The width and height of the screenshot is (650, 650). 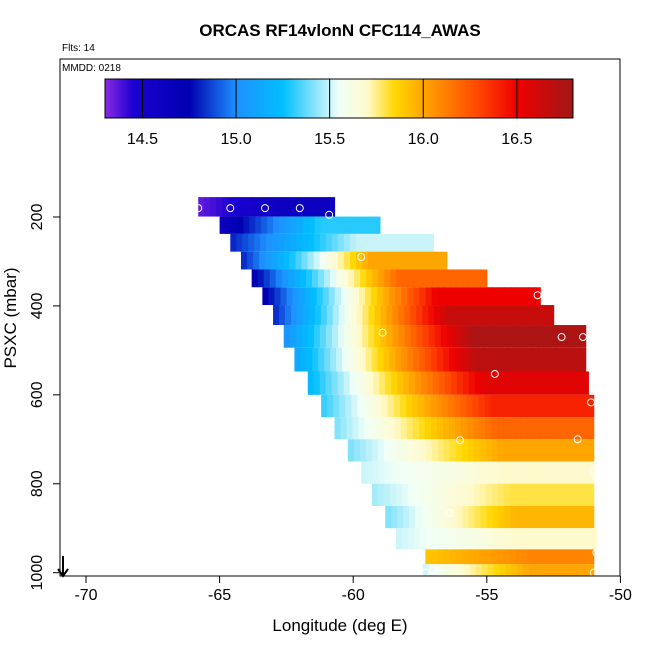 I want to click on y-tick-label: 200, so click(x=37, y=217).